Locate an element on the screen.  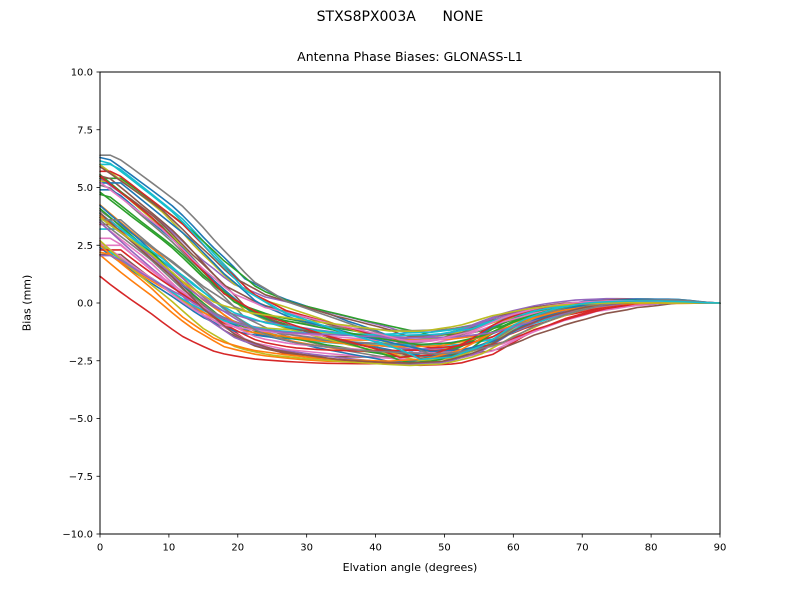
y-tick-label: −5.0 is located at coordinates (81, 419).